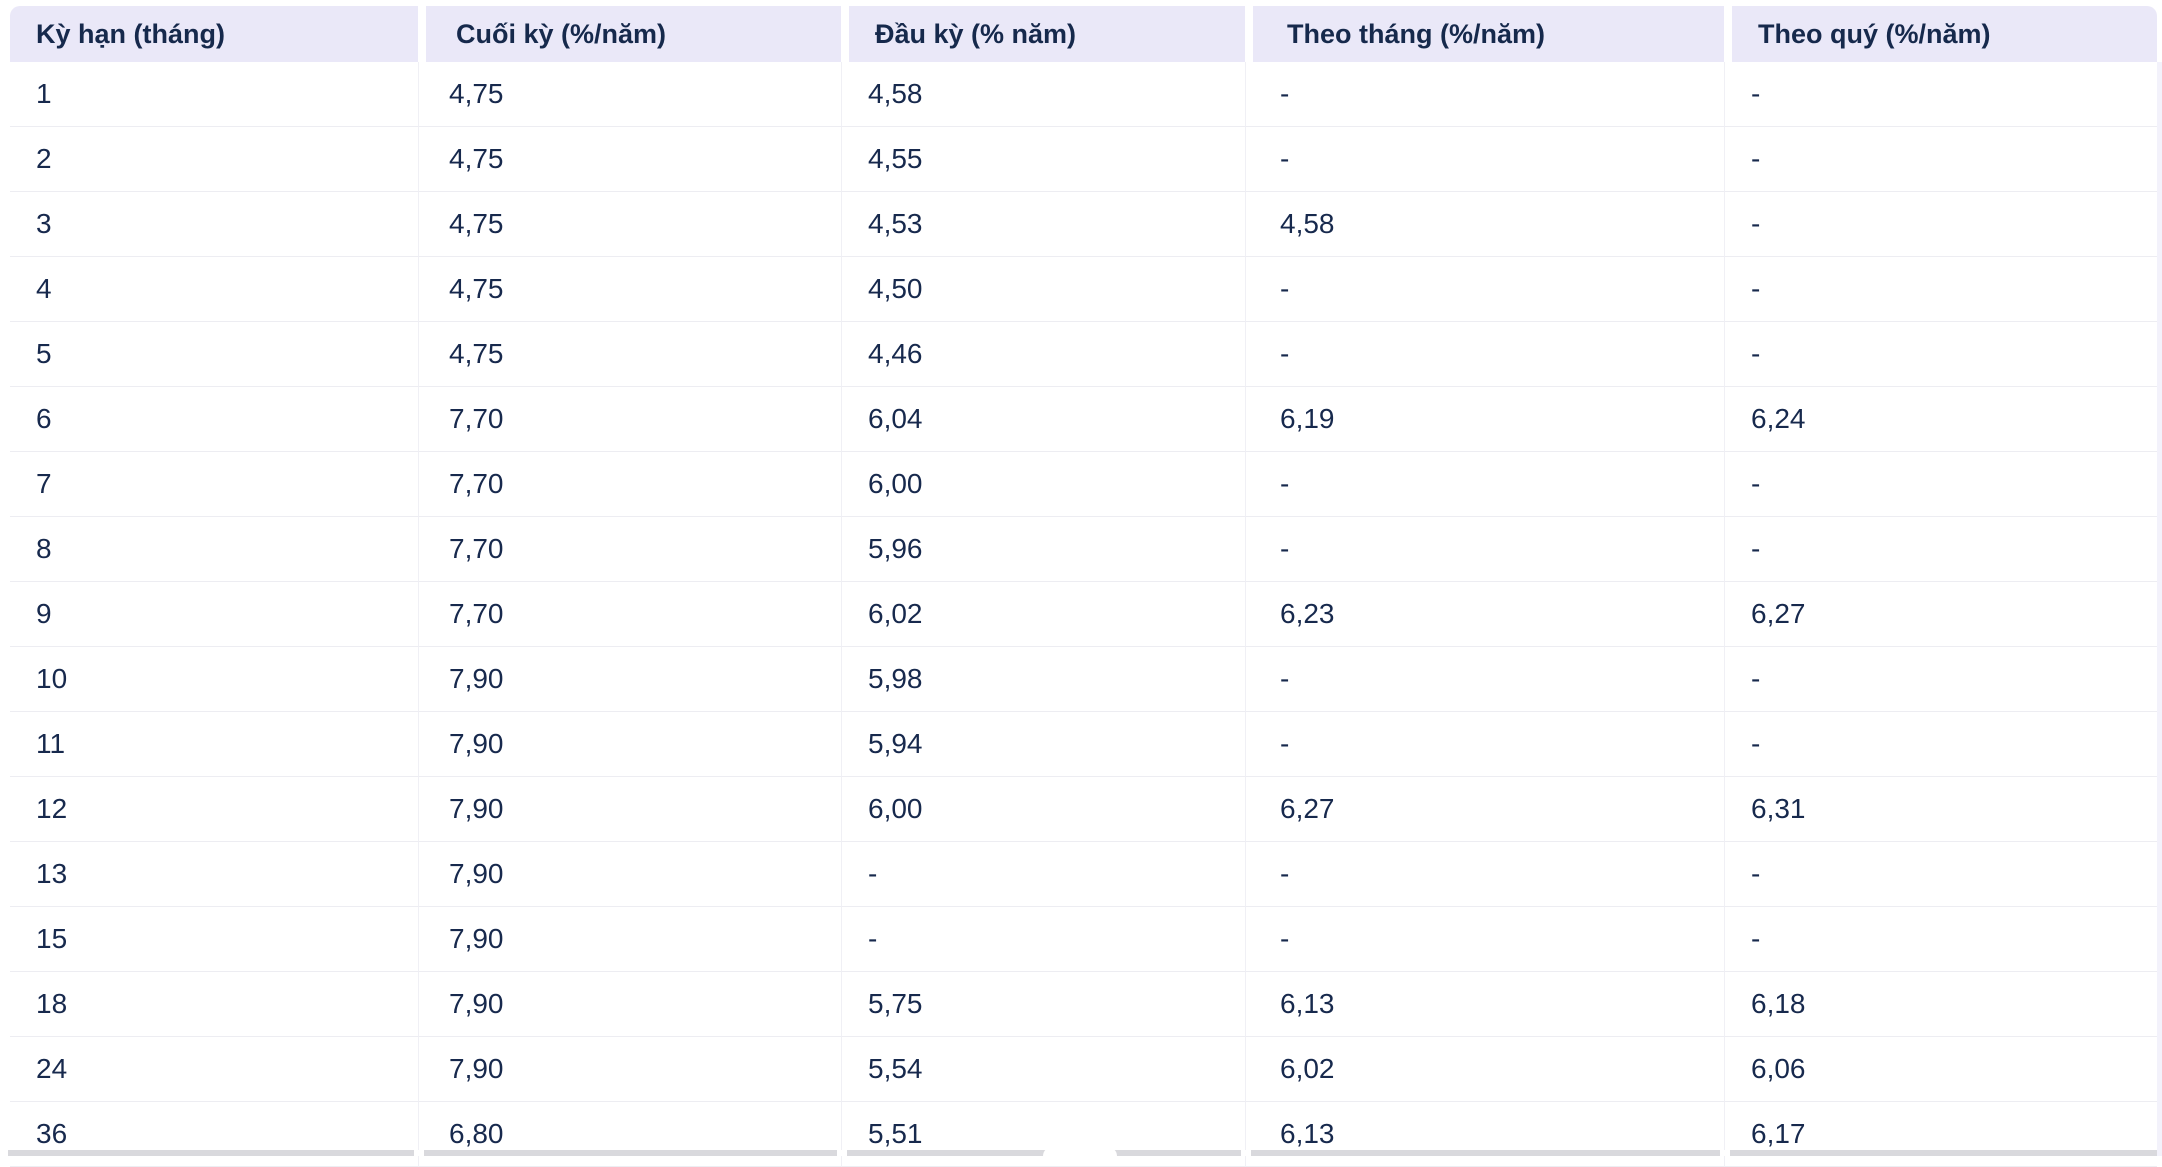  I want to click on table-row: 9 7,70 6,02 6,23 6,27, so click(1083, 614).